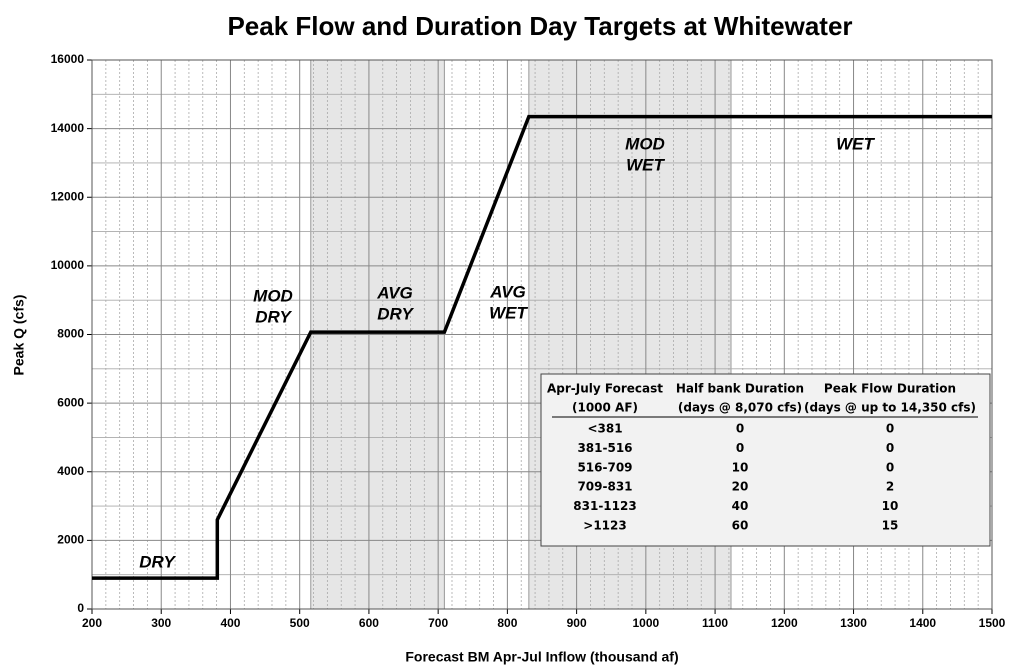 The height and width of the screenshot is (672, 1010). Describe the element at coordinates (541, 657) in the screenshot. I see `x-axis-label: Forecast BM Apr-Jul Inflow (thousand af)` at that location.